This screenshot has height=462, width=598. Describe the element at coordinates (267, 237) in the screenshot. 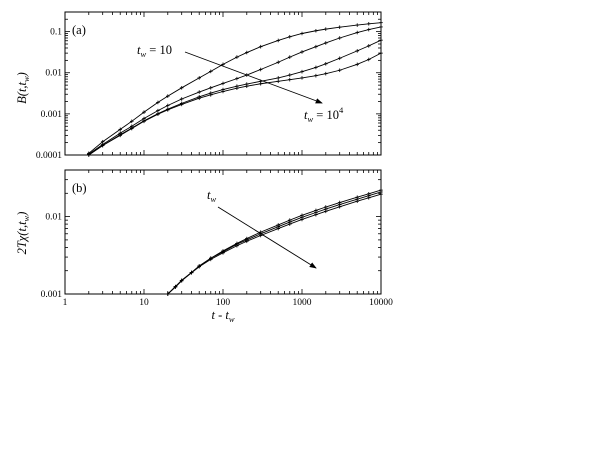

I see `panel-b-arrow` at that location.